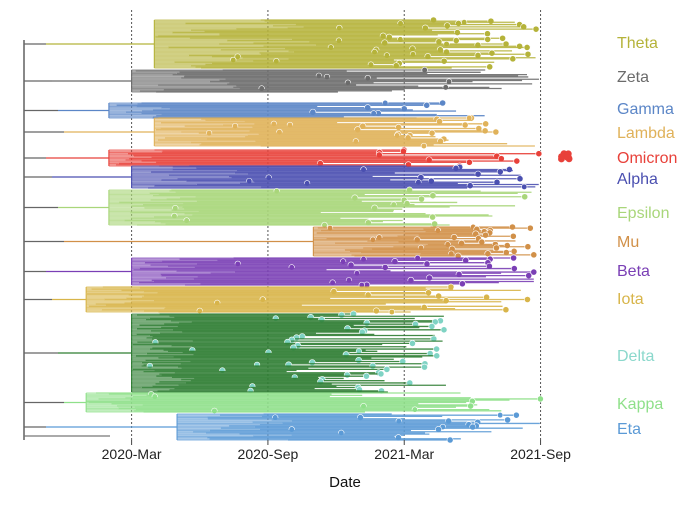  I want to click on clade-beta, so click(281, 271).